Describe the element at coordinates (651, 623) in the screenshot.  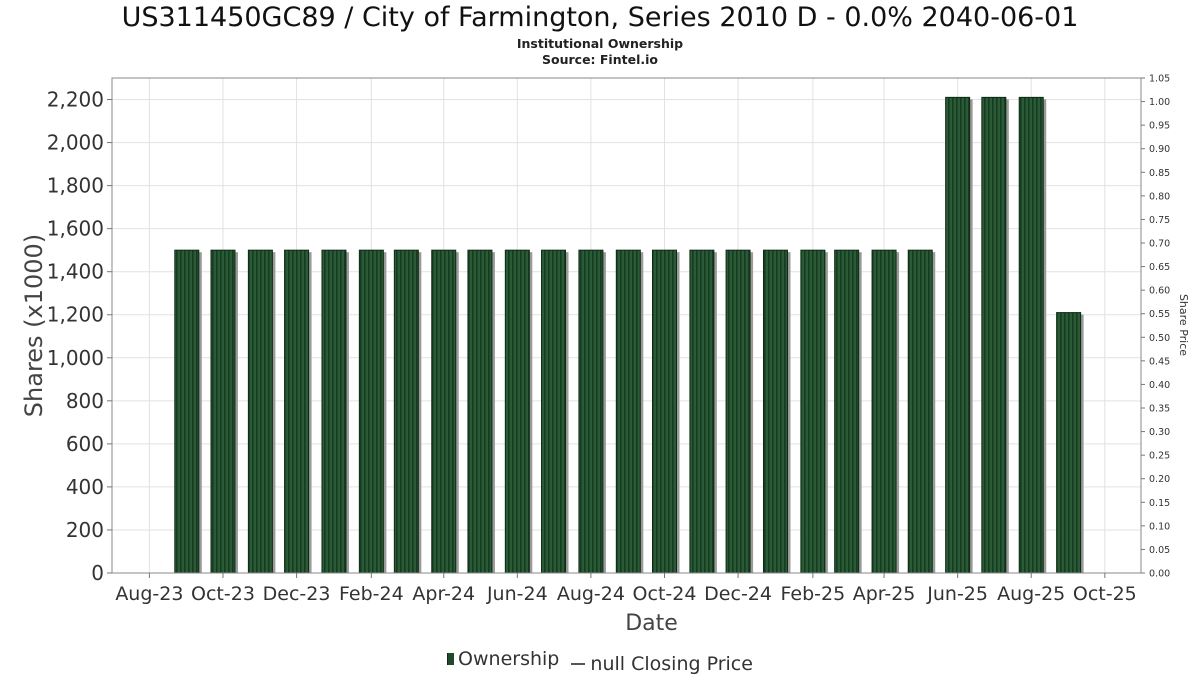
I see `x-axis-label: Date` at that location.